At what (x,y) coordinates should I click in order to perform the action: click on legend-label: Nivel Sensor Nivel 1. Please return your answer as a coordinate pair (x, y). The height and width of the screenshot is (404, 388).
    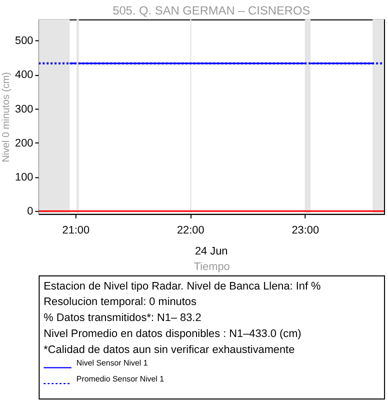
    Looking at the image, I should click on (112, 363).